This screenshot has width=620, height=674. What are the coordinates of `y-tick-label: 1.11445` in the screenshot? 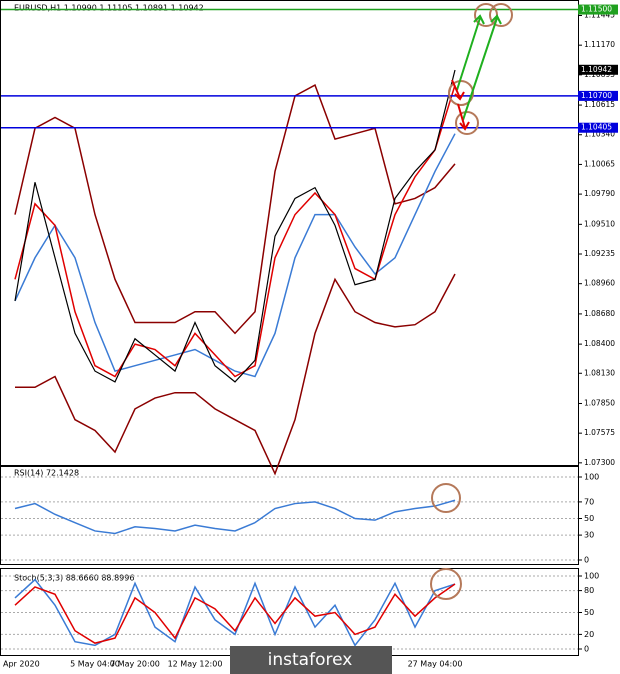 It's located at (599, 14).